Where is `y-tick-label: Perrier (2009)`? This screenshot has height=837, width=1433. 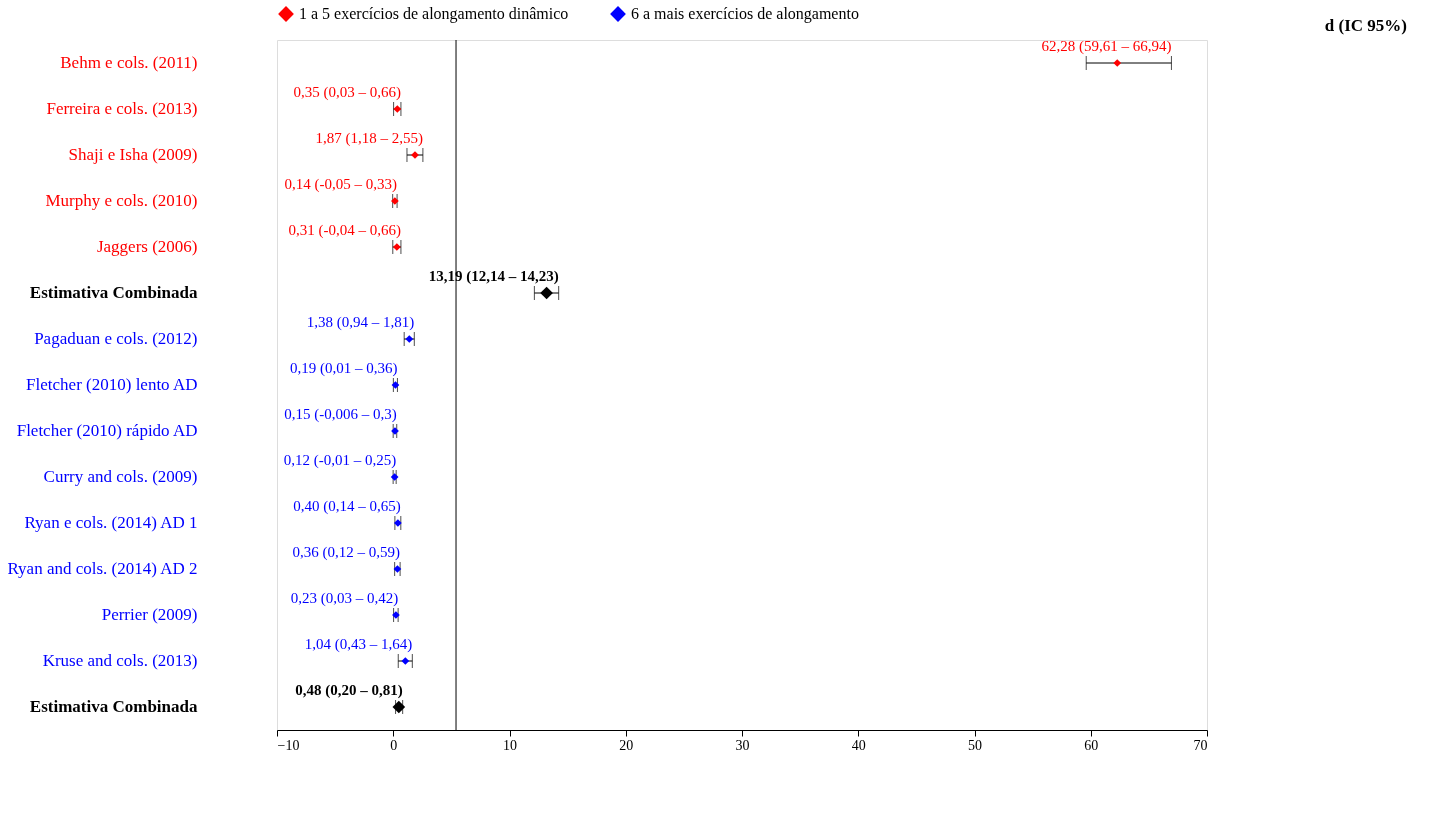
y-tick-label: Perrier (2009) is located at coordinates (149, 614).